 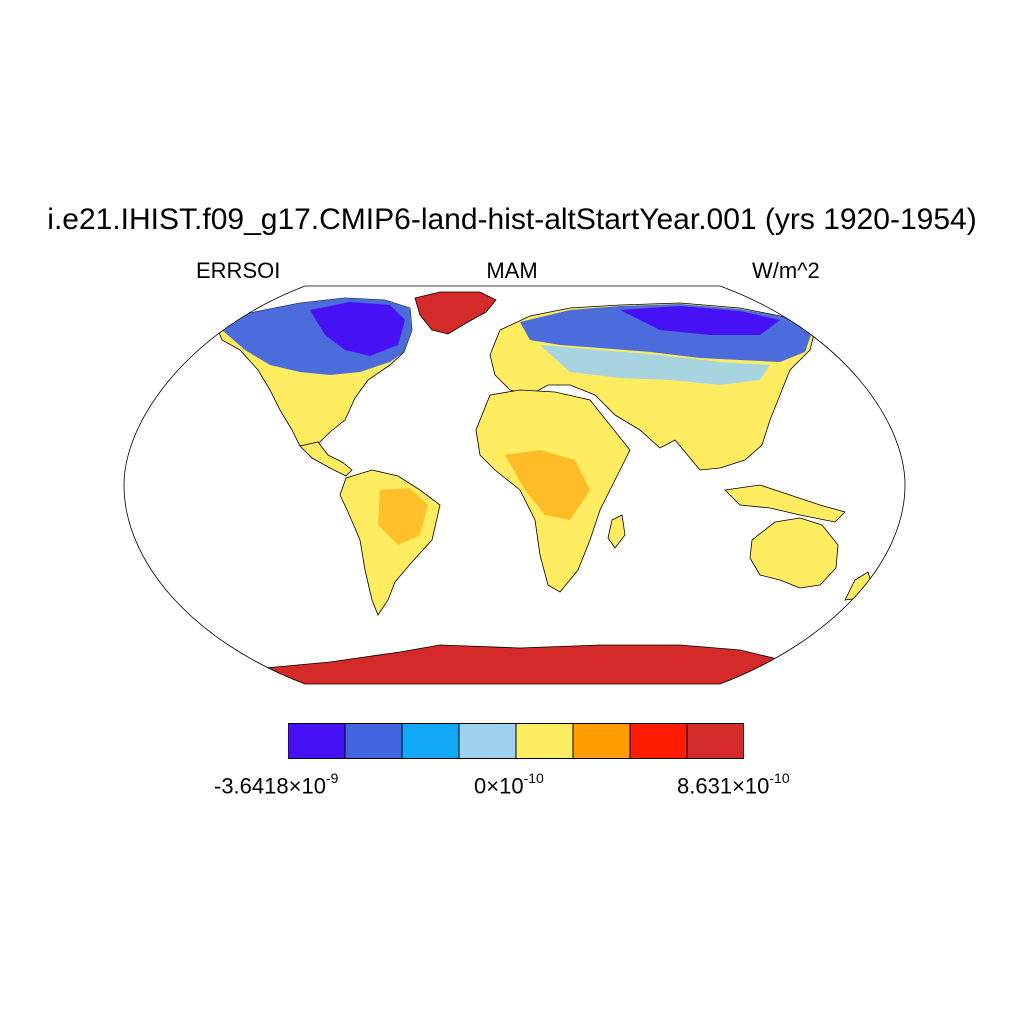 I want to click on eurasia-midlat, so click(x=655, y=365).